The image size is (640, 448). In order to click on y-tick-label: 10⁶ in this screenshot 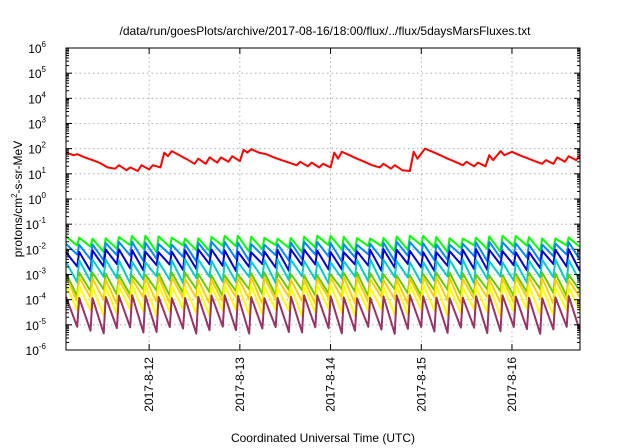, I will do `click(37, 48)`.